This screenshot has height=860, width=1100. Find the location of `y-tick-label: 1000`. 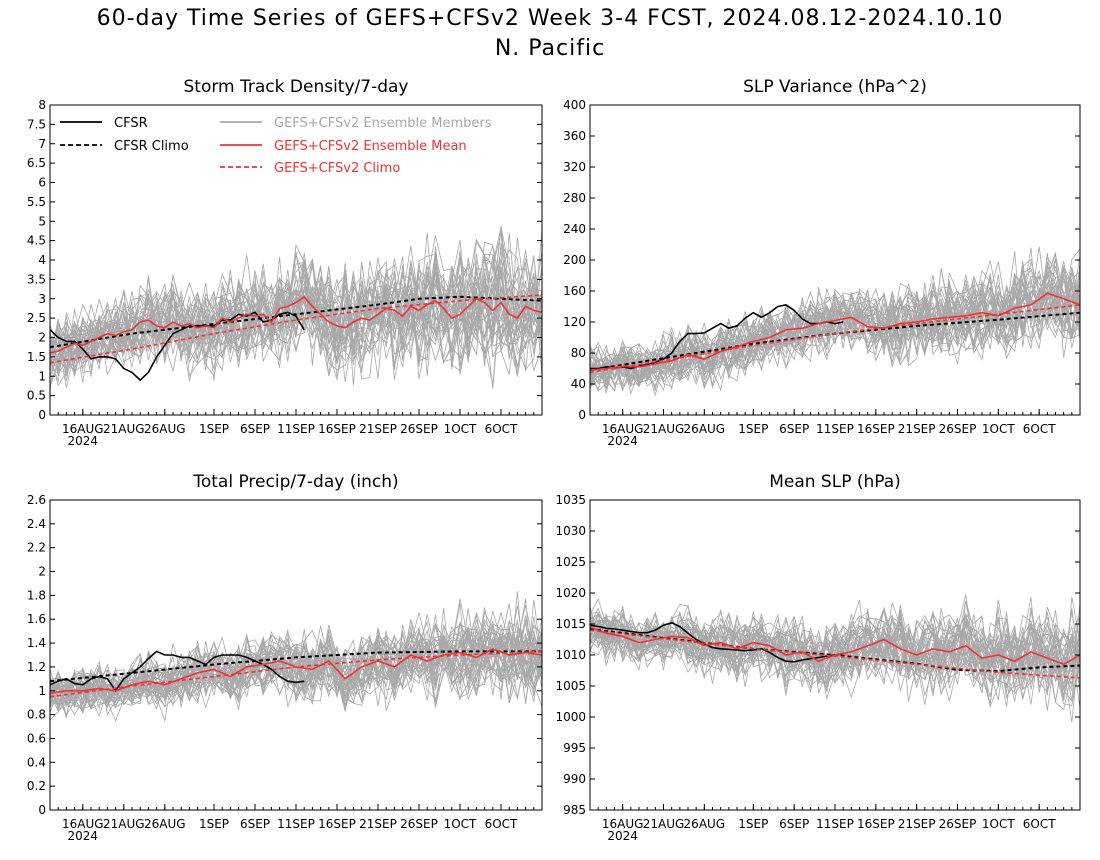

y-tick-label: 1000 is located at coordinates (570, 717).